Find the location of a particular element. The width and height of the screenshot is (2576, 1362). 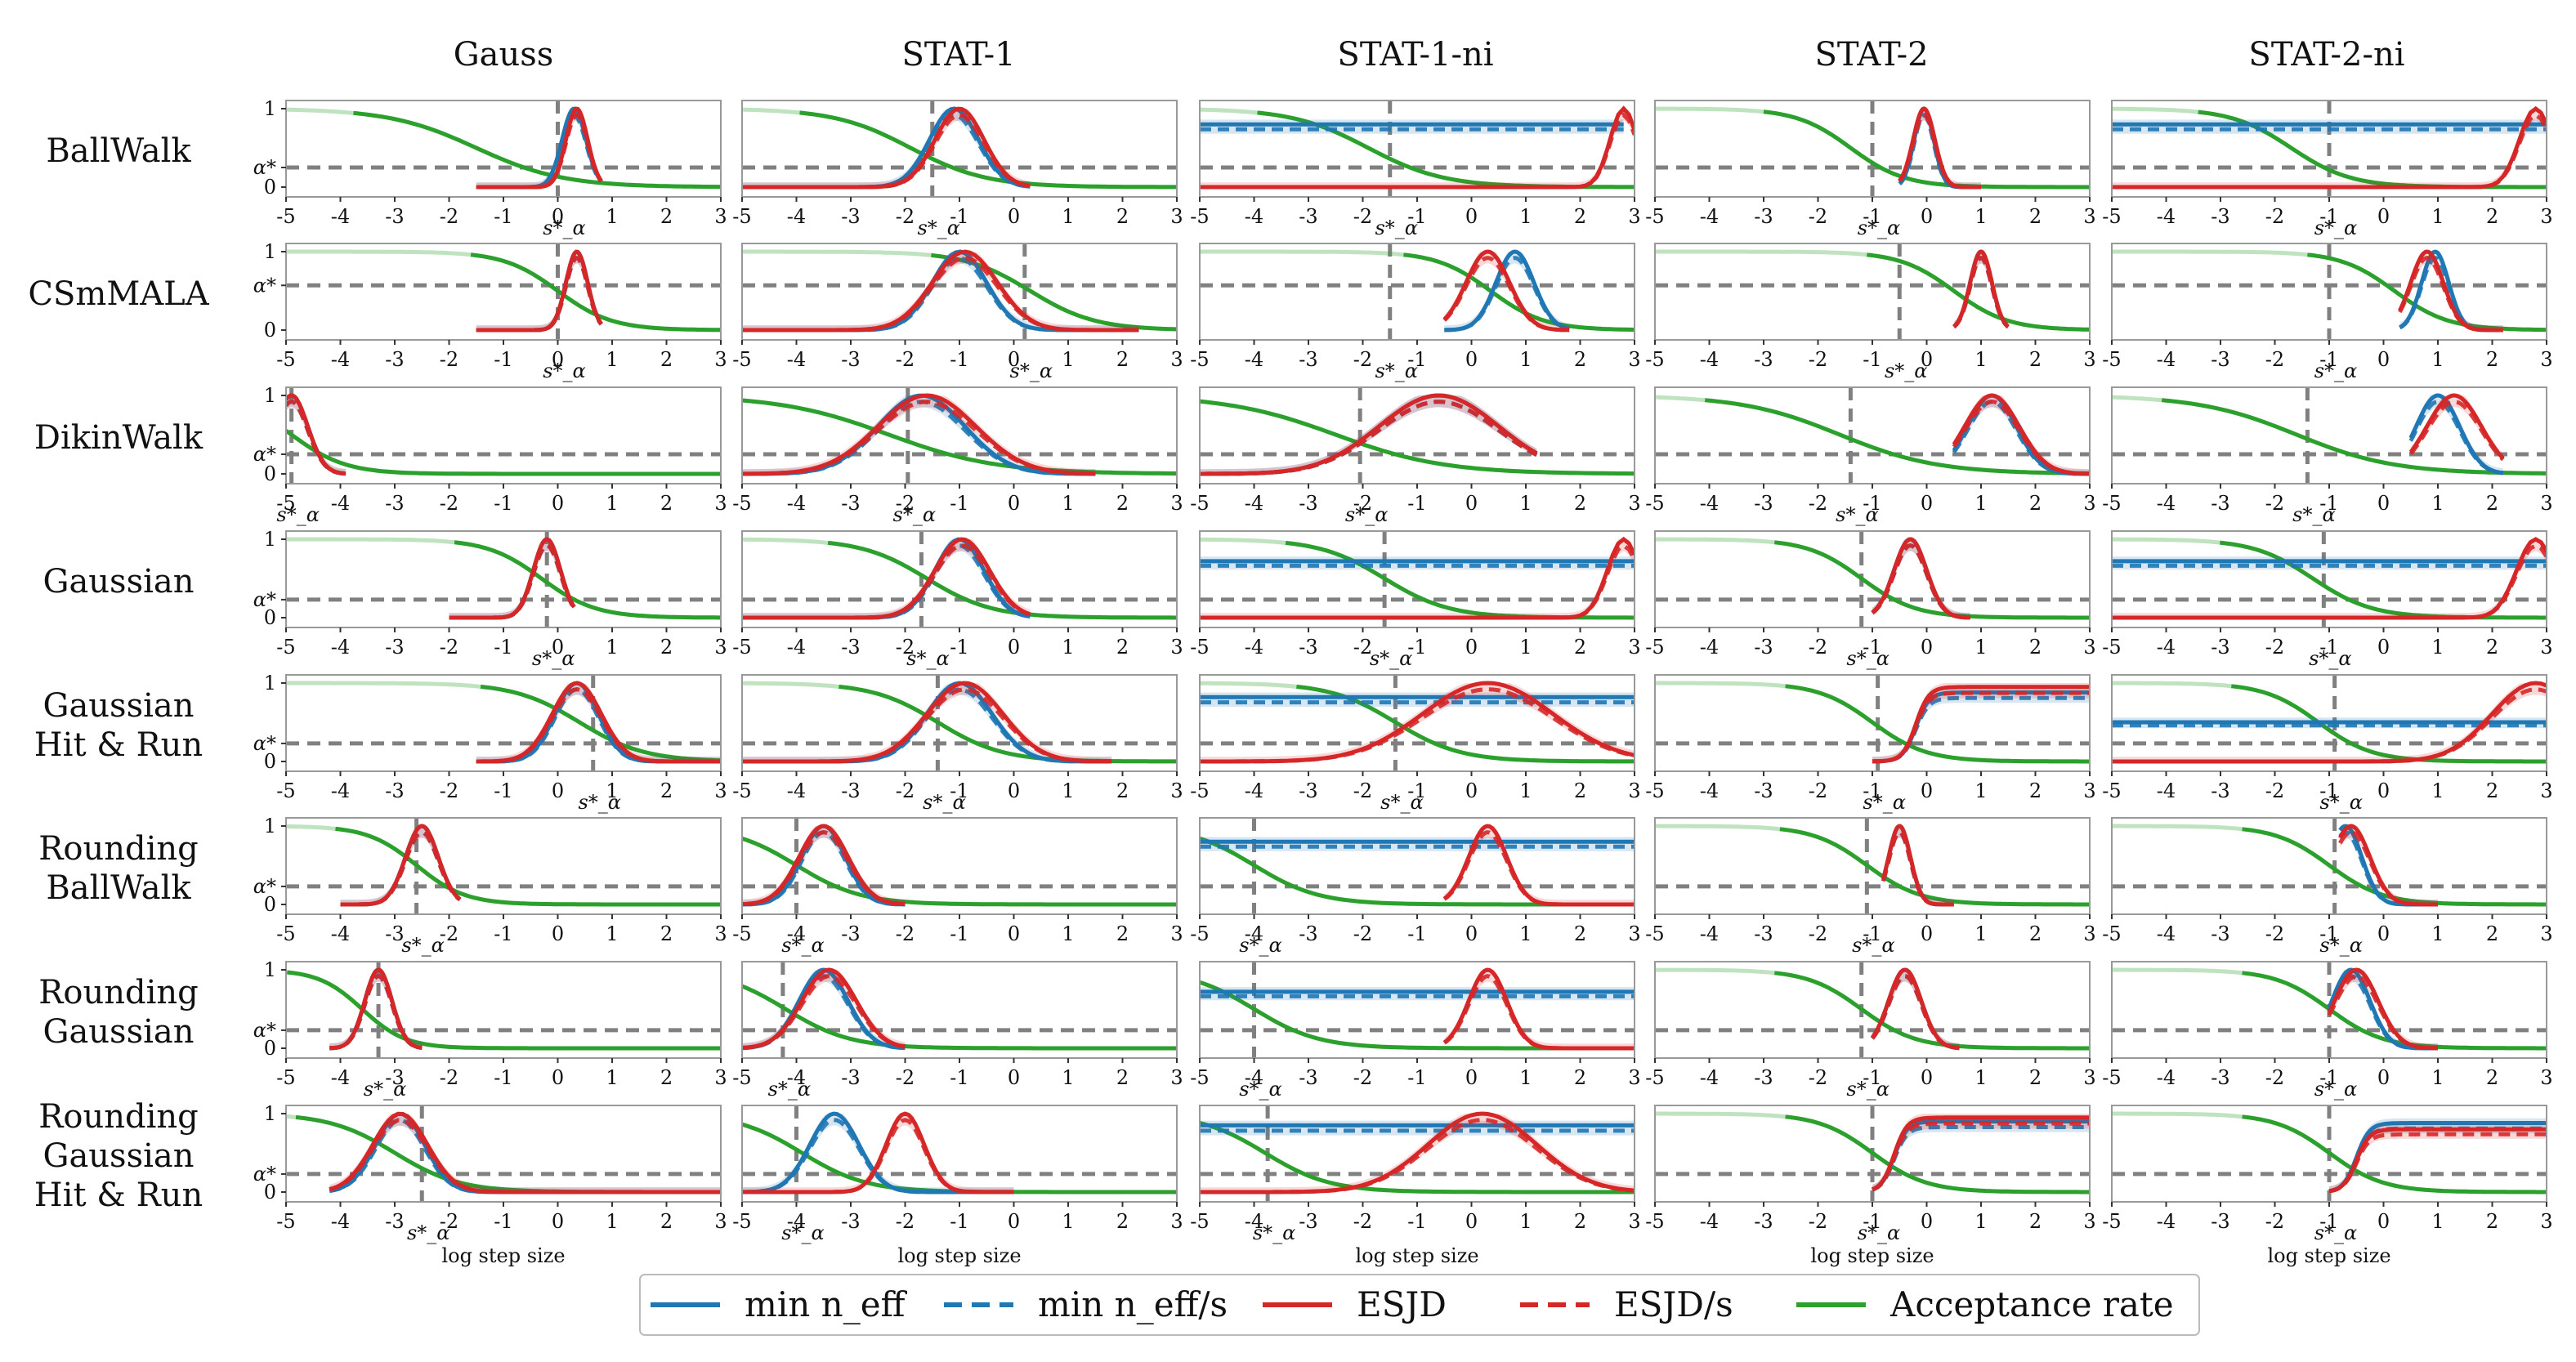

y-tick-label: 1 is located at coordinates (270, 251).